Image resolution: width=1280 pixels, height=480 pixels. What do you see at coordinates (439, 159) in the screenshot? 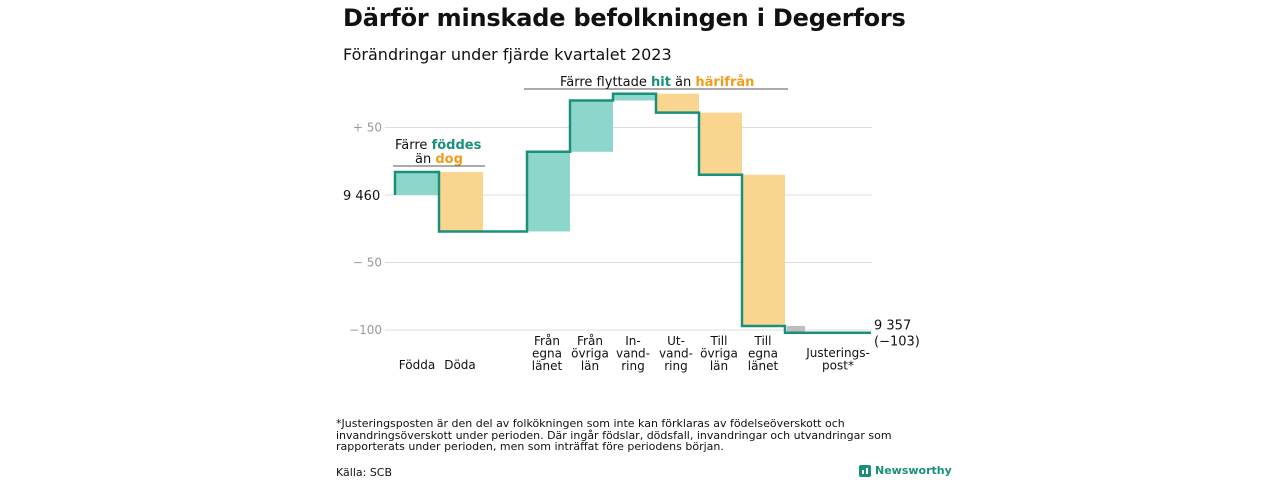
I see `annotation-births-line2: än dog` at bounding box center [439, 159].